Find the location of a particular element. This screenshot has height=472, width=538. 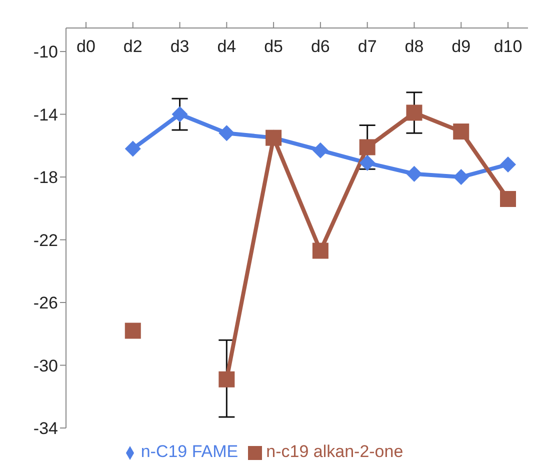

x-tick-label: d5 is located at coordinates (274, 46).